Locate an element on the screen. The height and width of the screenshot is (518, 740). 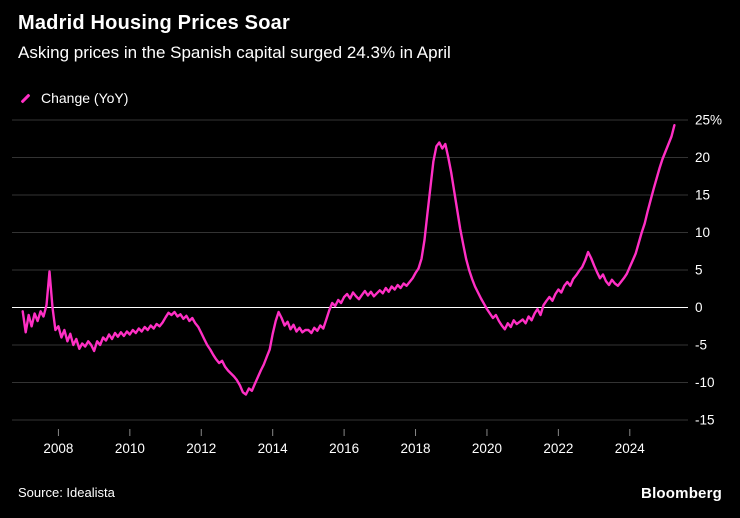
y-axis-label: -10 is located at coordinates (705, 382).